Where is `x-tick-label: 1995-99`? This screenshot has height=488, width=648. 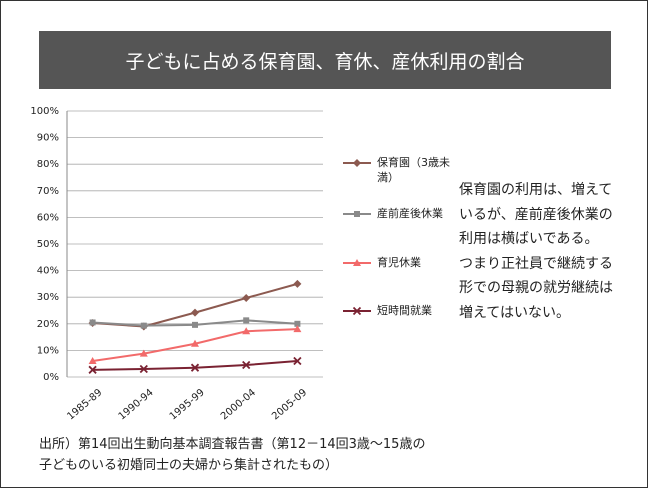
x-tick-label: 1995-99 is located at coordinates (187, 404).